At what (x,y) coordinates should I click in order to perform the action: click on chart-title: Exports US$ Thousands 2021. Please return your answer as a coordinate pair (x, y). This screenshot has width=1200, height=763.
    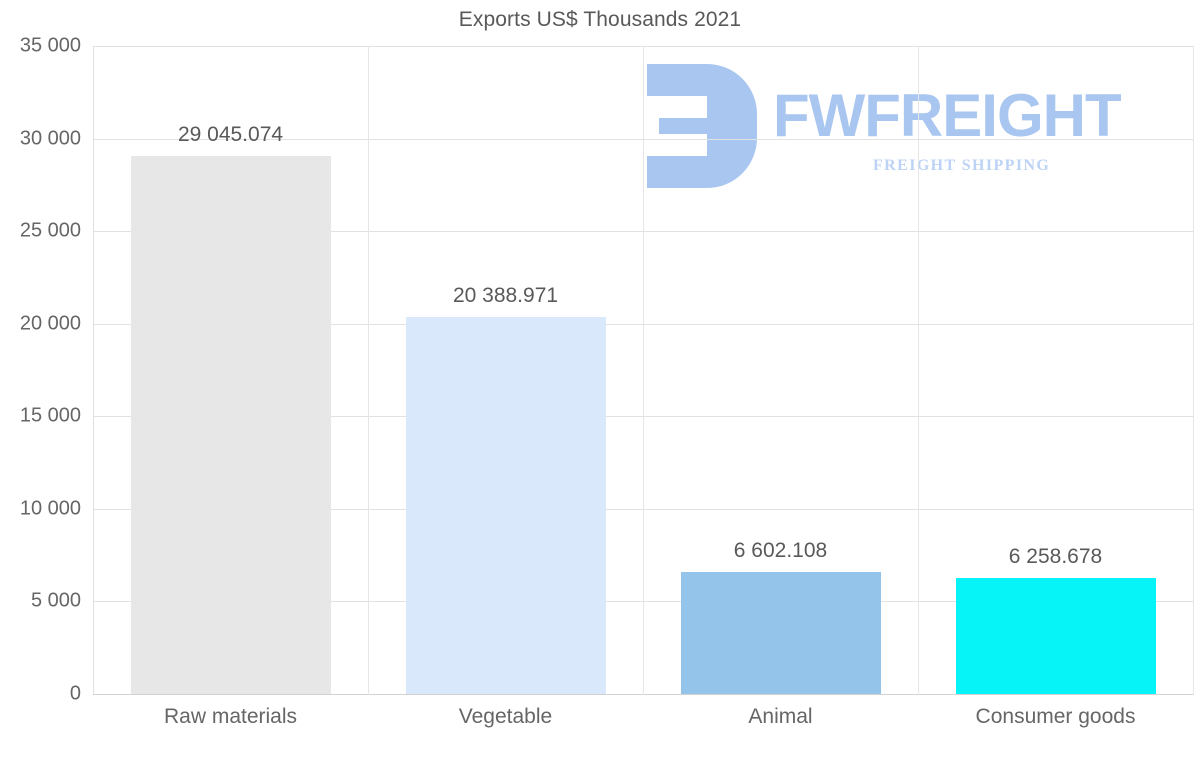
    Looking at the image, I should click on (600, 19).